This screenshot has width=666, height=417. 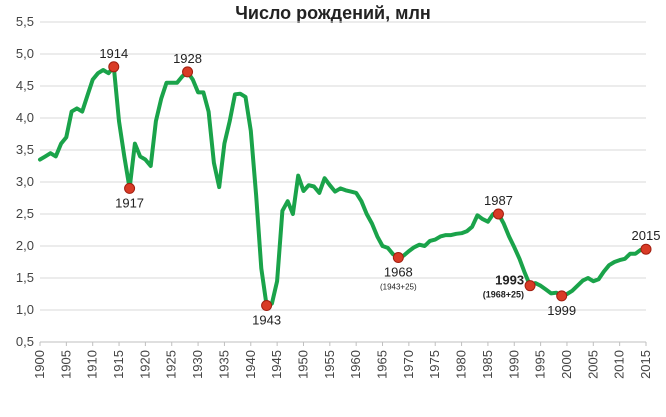 I want to click on y-tick-label: 1,0, so click(x=25, y=309).